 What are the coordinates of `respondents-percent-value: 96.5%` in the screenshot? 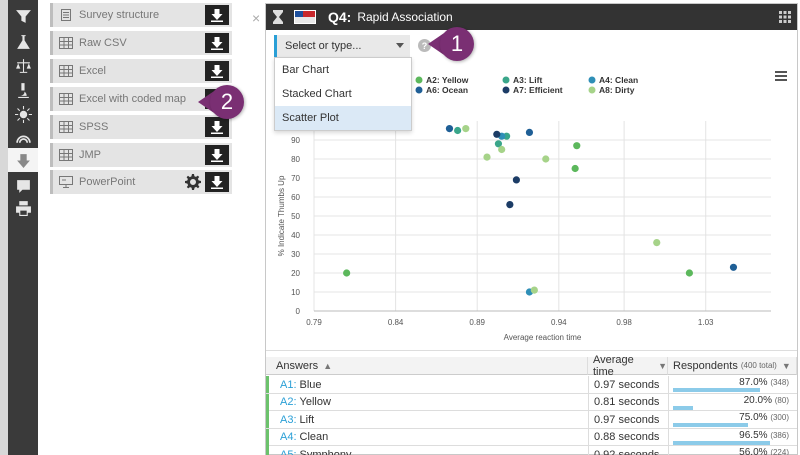 It's located at (753, 435).